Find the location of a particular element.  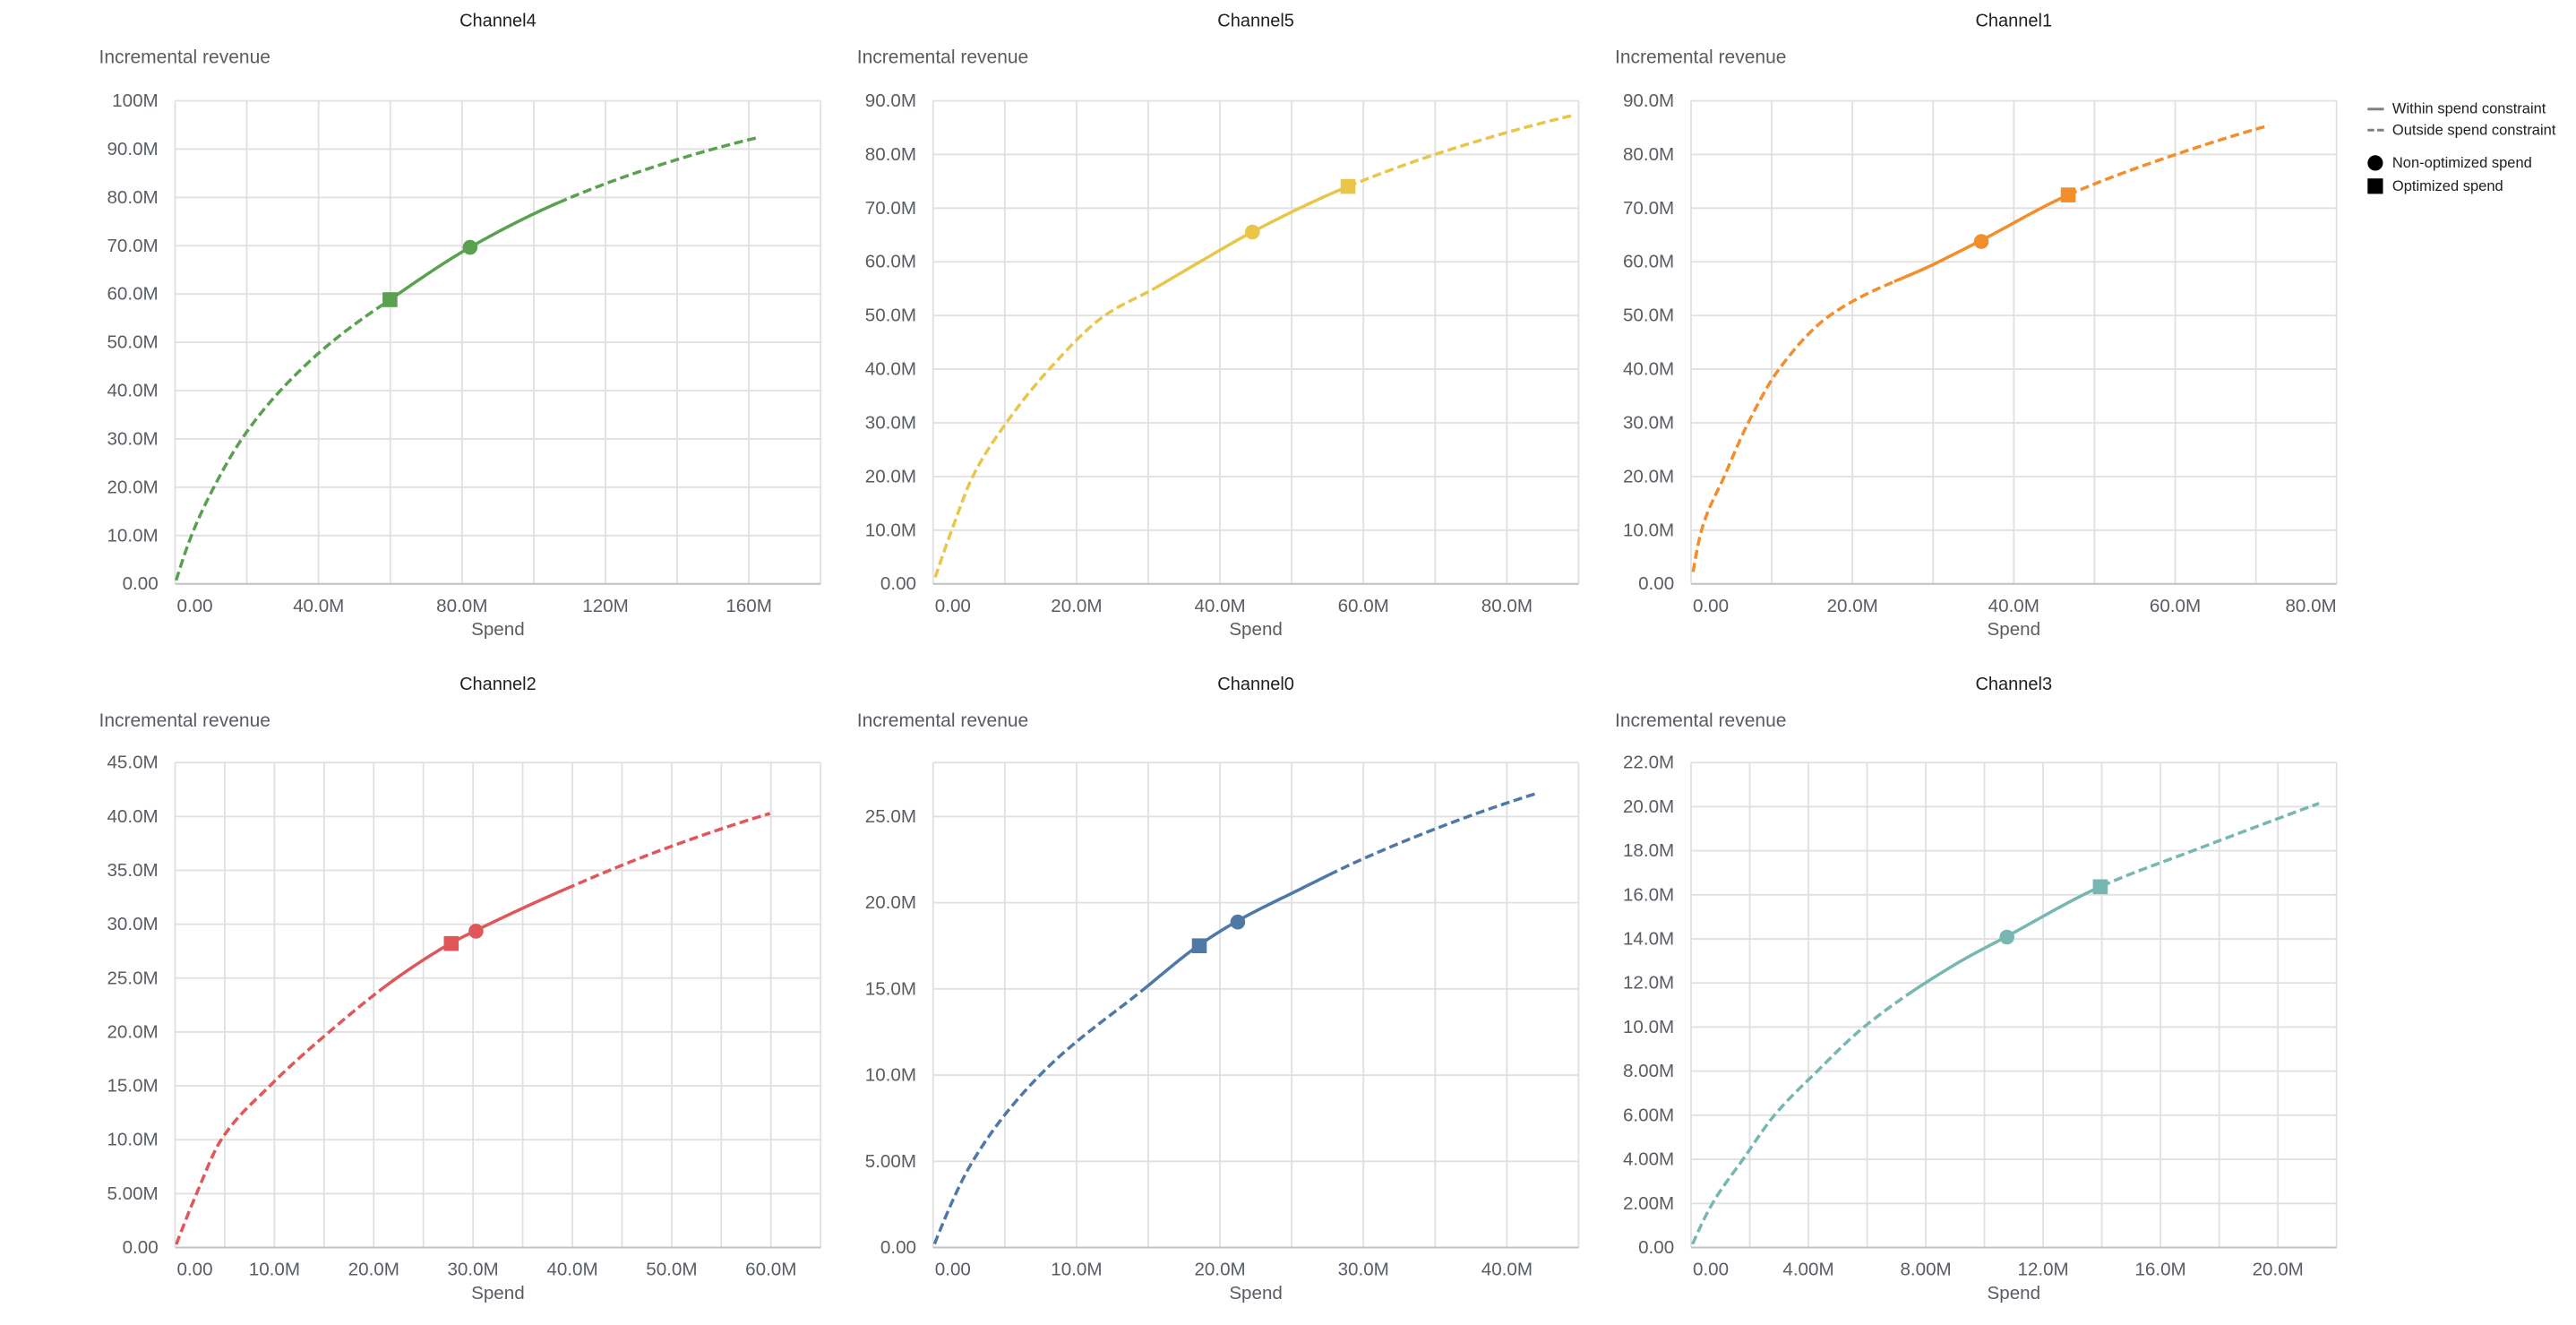

svg-text: 22.0M is located at coordinates (1648, 763).